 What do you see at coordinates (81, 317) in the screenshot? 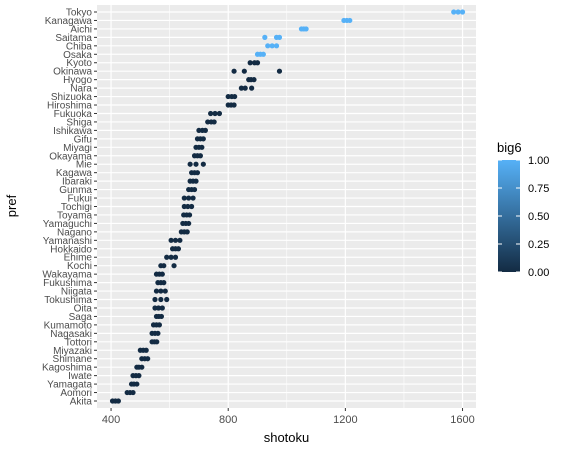
I see `y-tick-label: Saga` at bounding box center [81, 317].